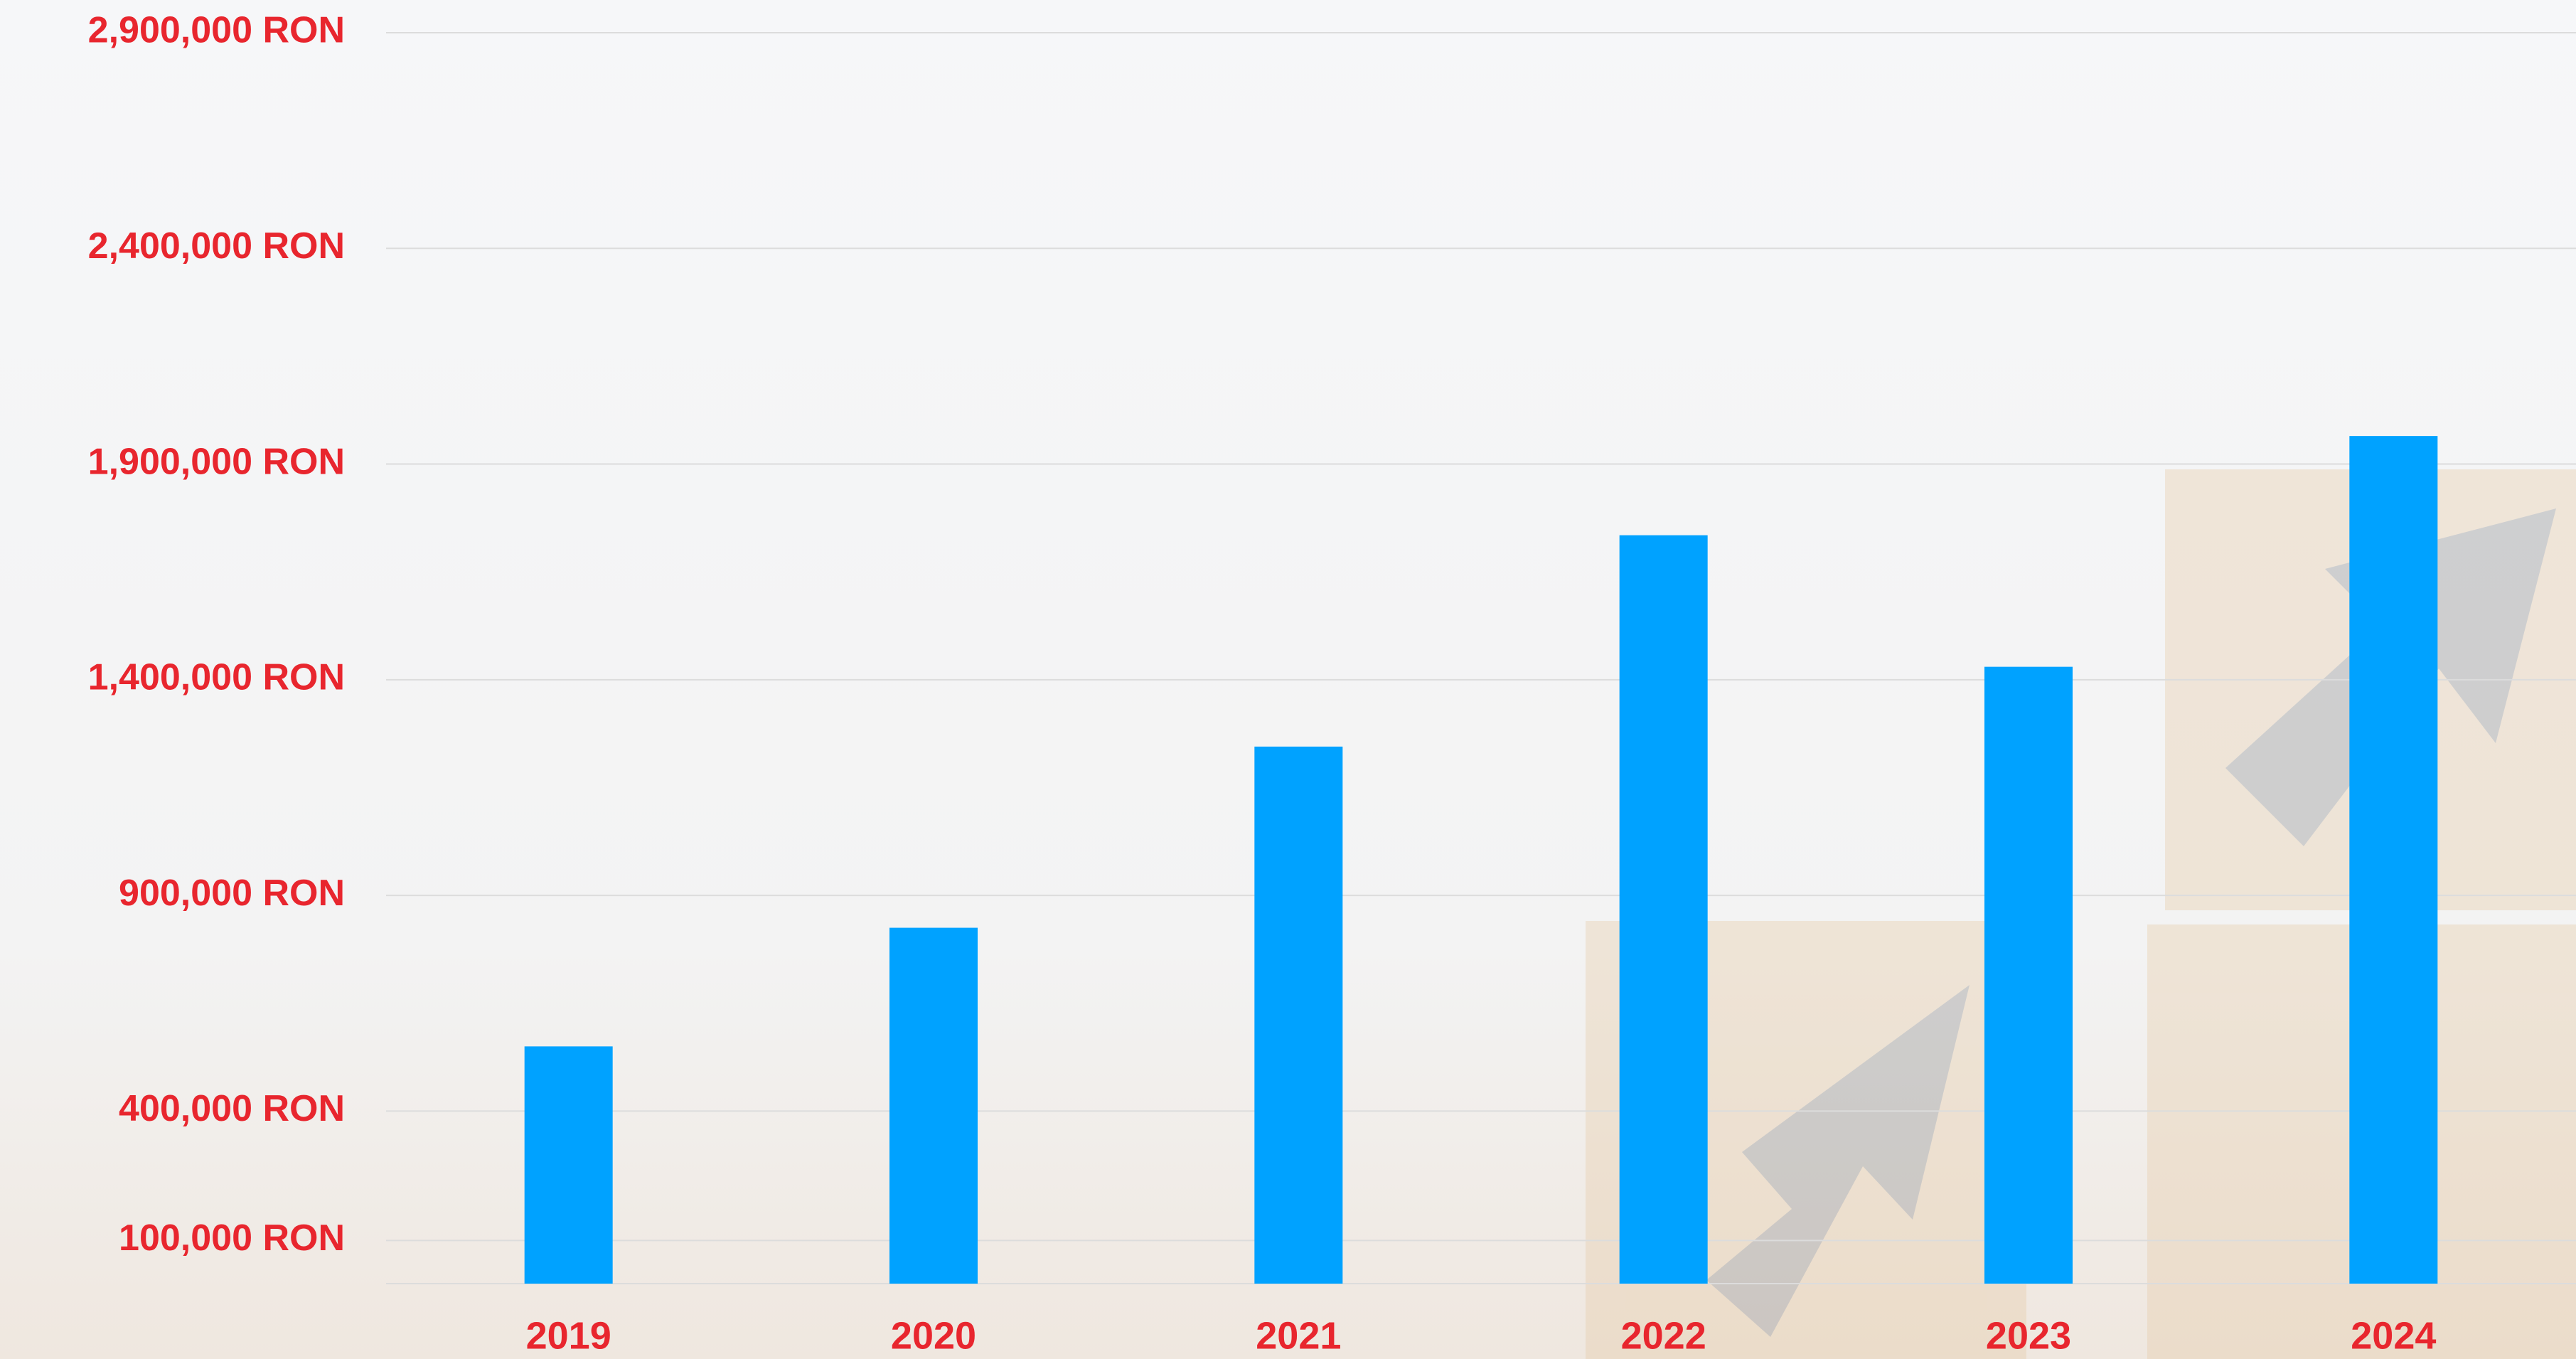 The height and width of the screenshot is (1359, 2576). Describe the element at coordinates (232, 1238) in the screenshot. I see `y-tick-label: 100,000 RON` at that location.